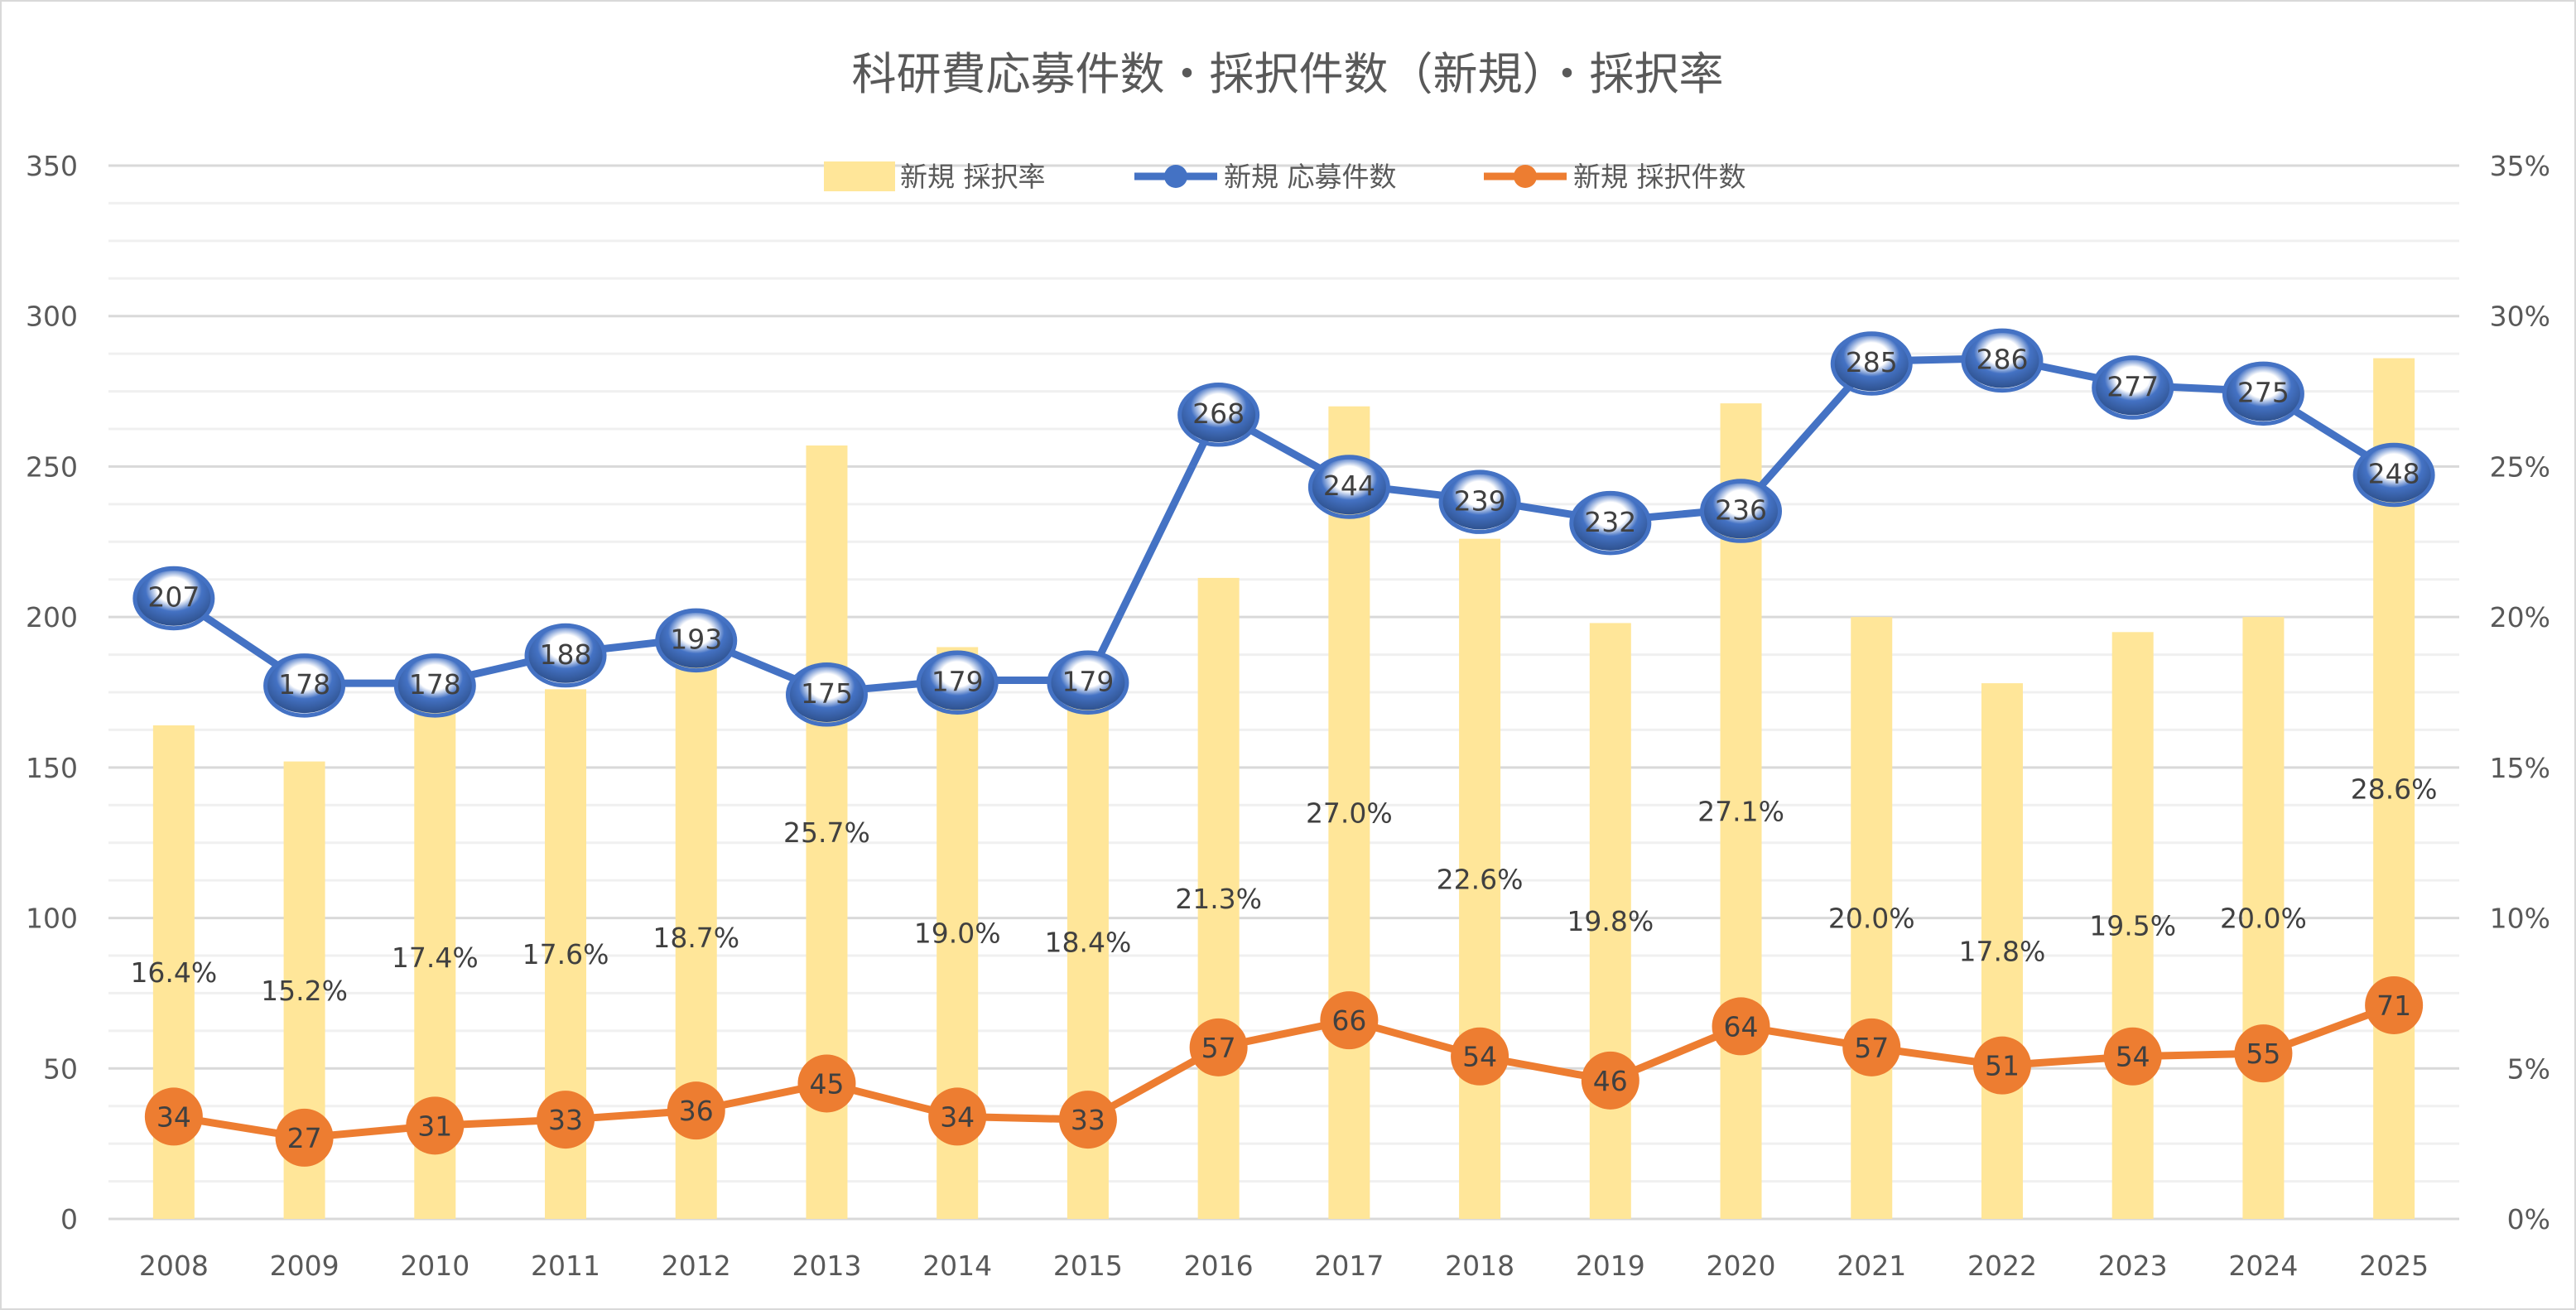 The image size is (2576, 1310). I want to click on legend-label-rate: 新規 採択率, so click(973, 177).